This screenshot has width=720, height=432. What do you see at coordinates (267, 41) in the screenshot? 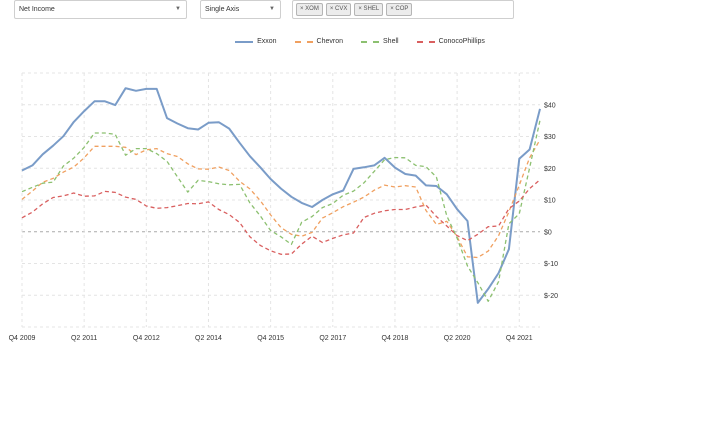
I see `legend-label-exxon: Exxon` at bounding box center [267, 41].